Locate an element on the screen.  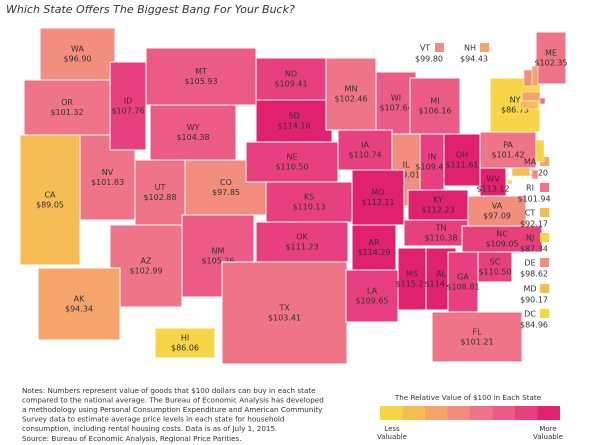
state-abbr: WI is located at coordinates (396, 98).